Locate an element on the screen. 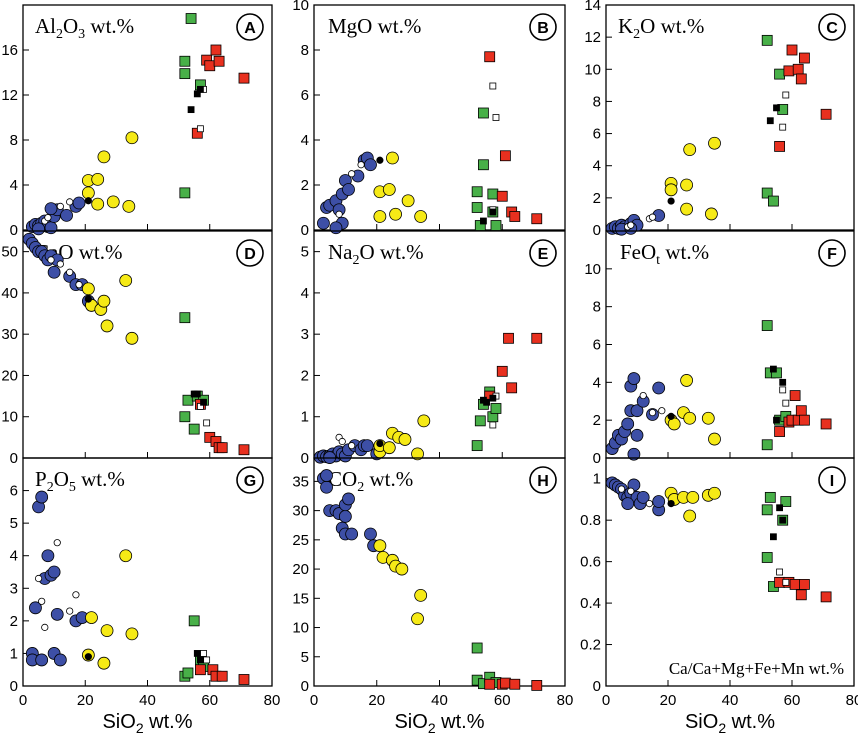 The width and height of the screenshot is (858, 745). y-tick-label: 3 is located at coordinates (305, 334).